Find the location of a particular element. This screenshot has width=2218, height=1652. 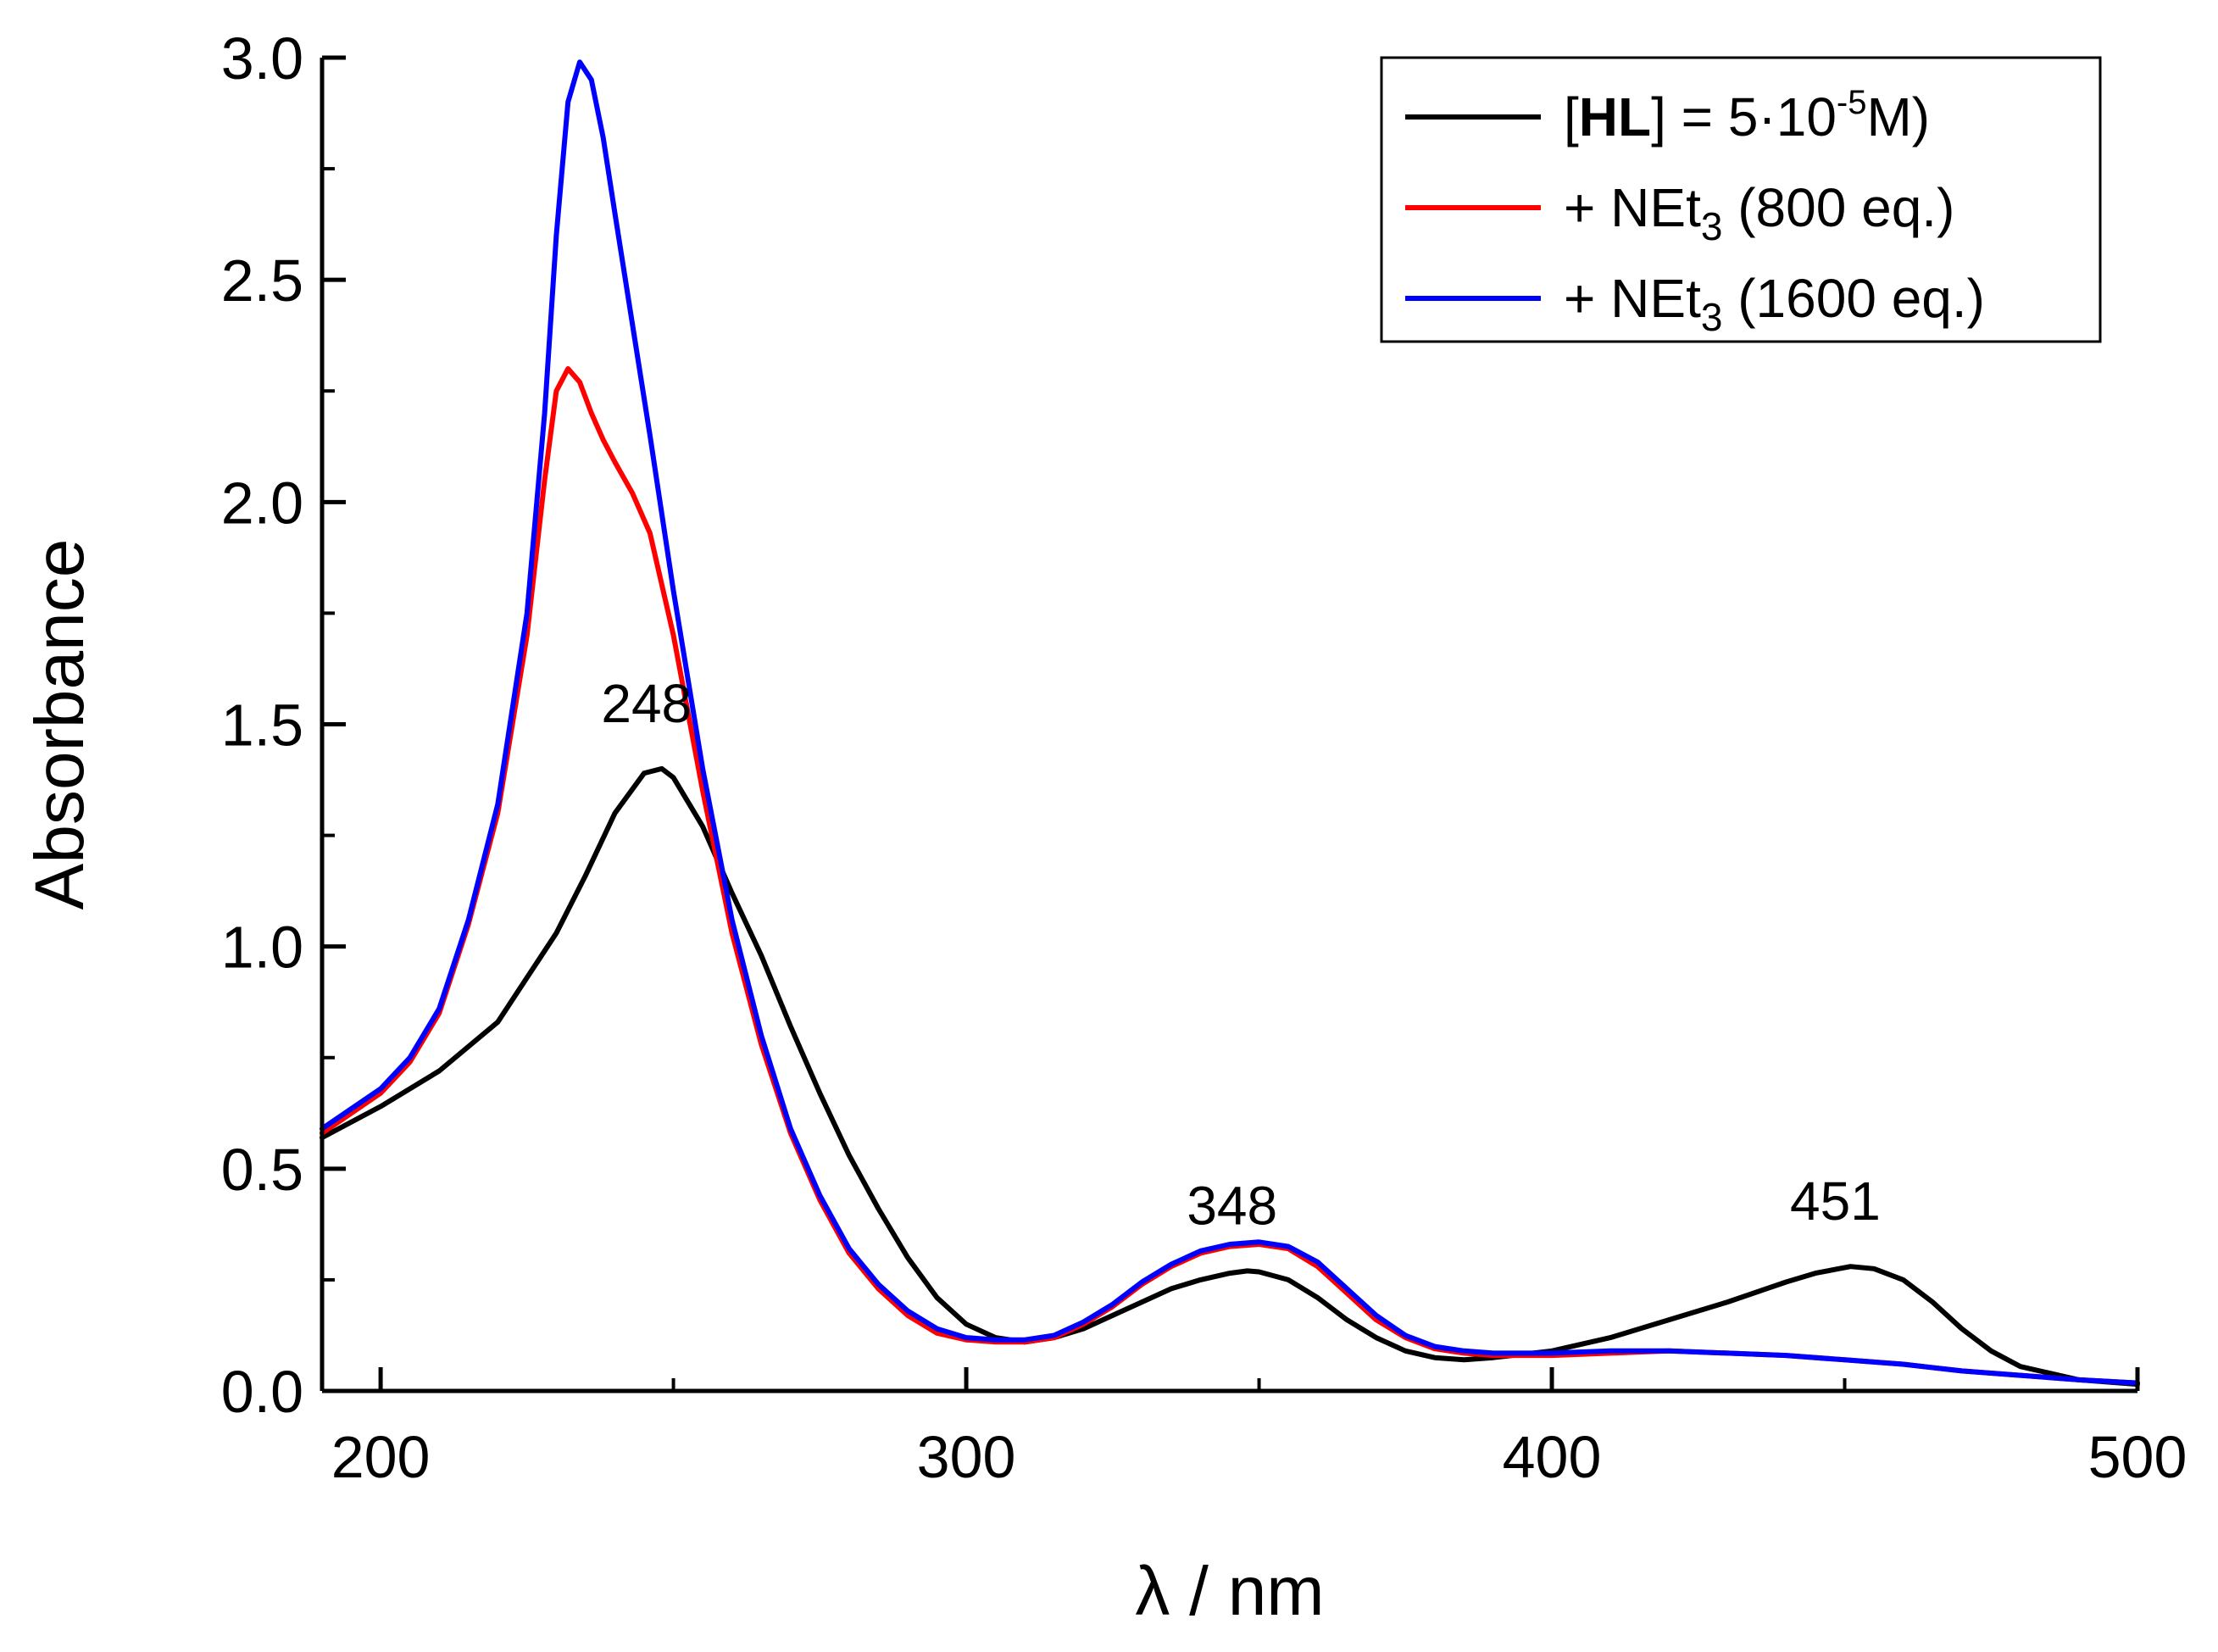

legend-text-part: -5 is located at coordinates (1852, 102).